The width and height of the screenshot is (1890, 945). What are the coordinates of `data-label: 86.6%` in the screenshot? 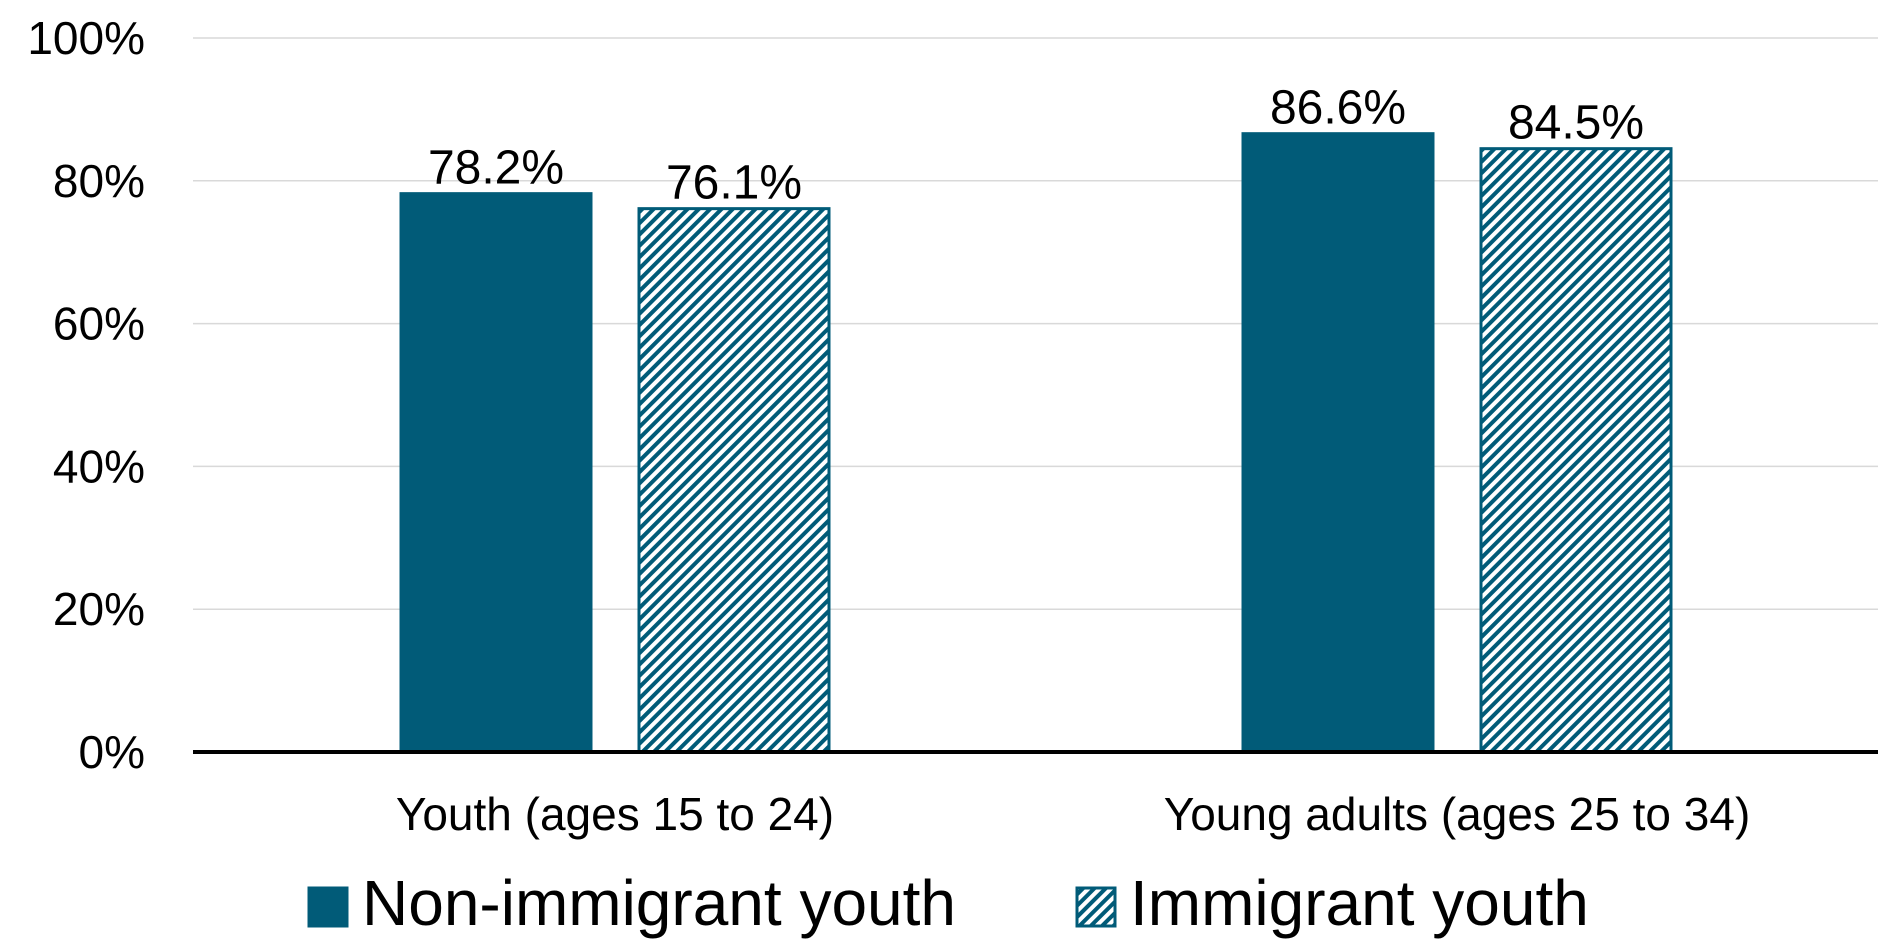 It's located at (1338, 108).